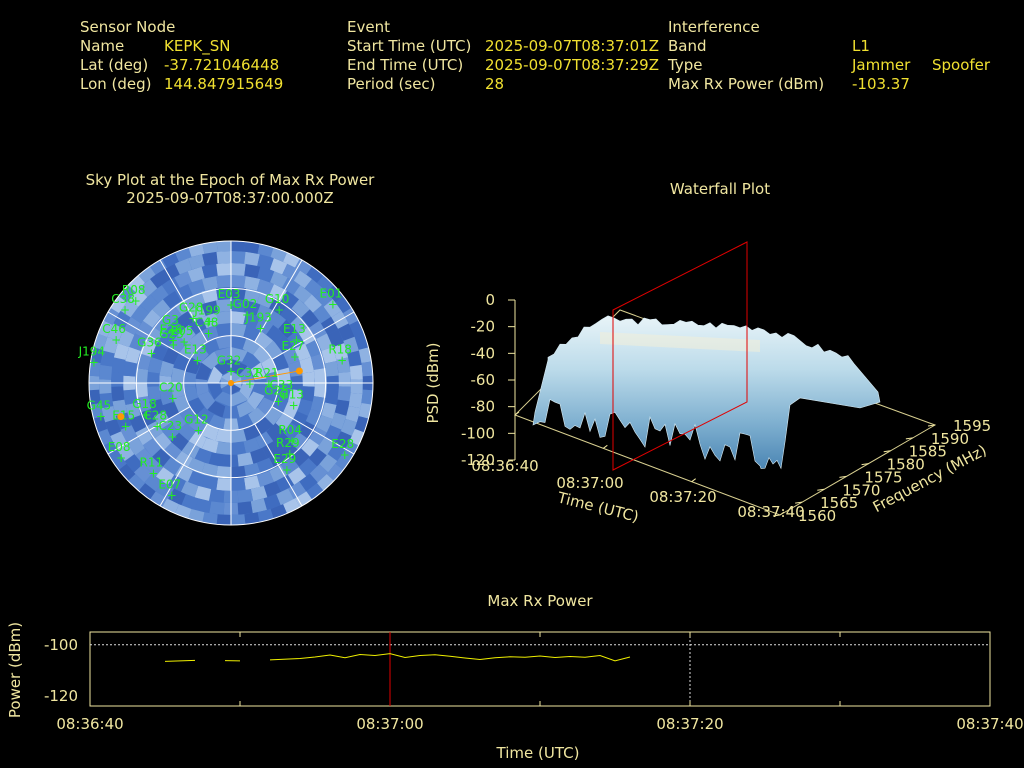 The height and width of the screenshot is (768, 1024). Describe the element at coordinates (950, 439) in the screenshot. I see `freq-tick-label: 1590` at that location.